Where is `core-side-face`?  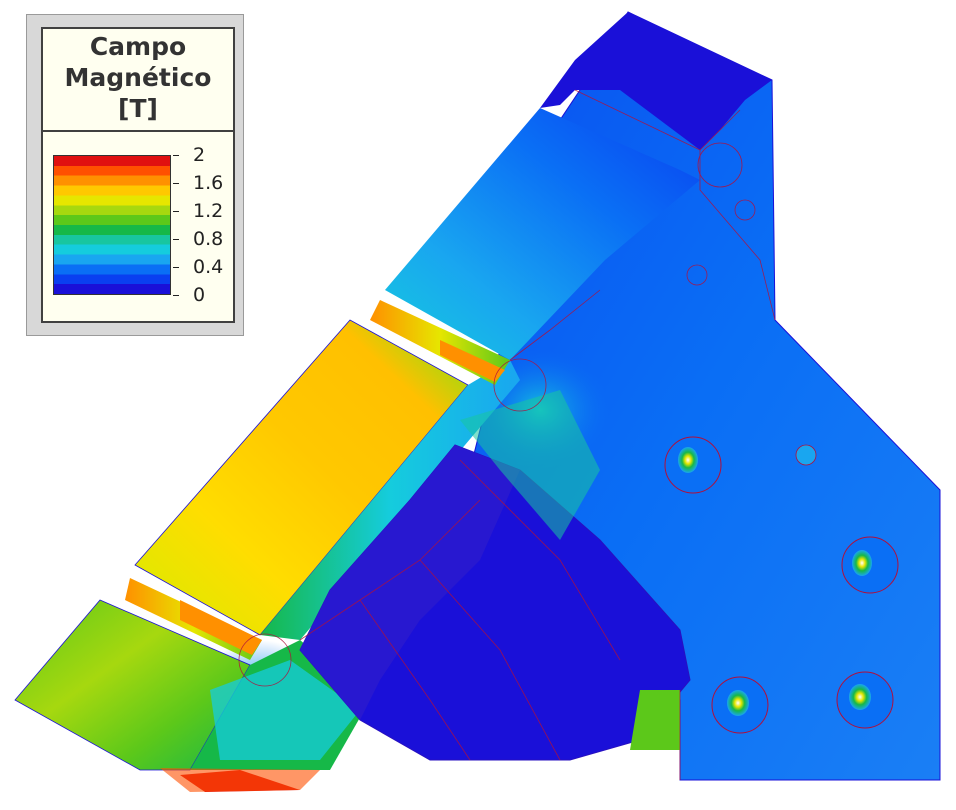 core-side-face is located at coordinates (390, 500).